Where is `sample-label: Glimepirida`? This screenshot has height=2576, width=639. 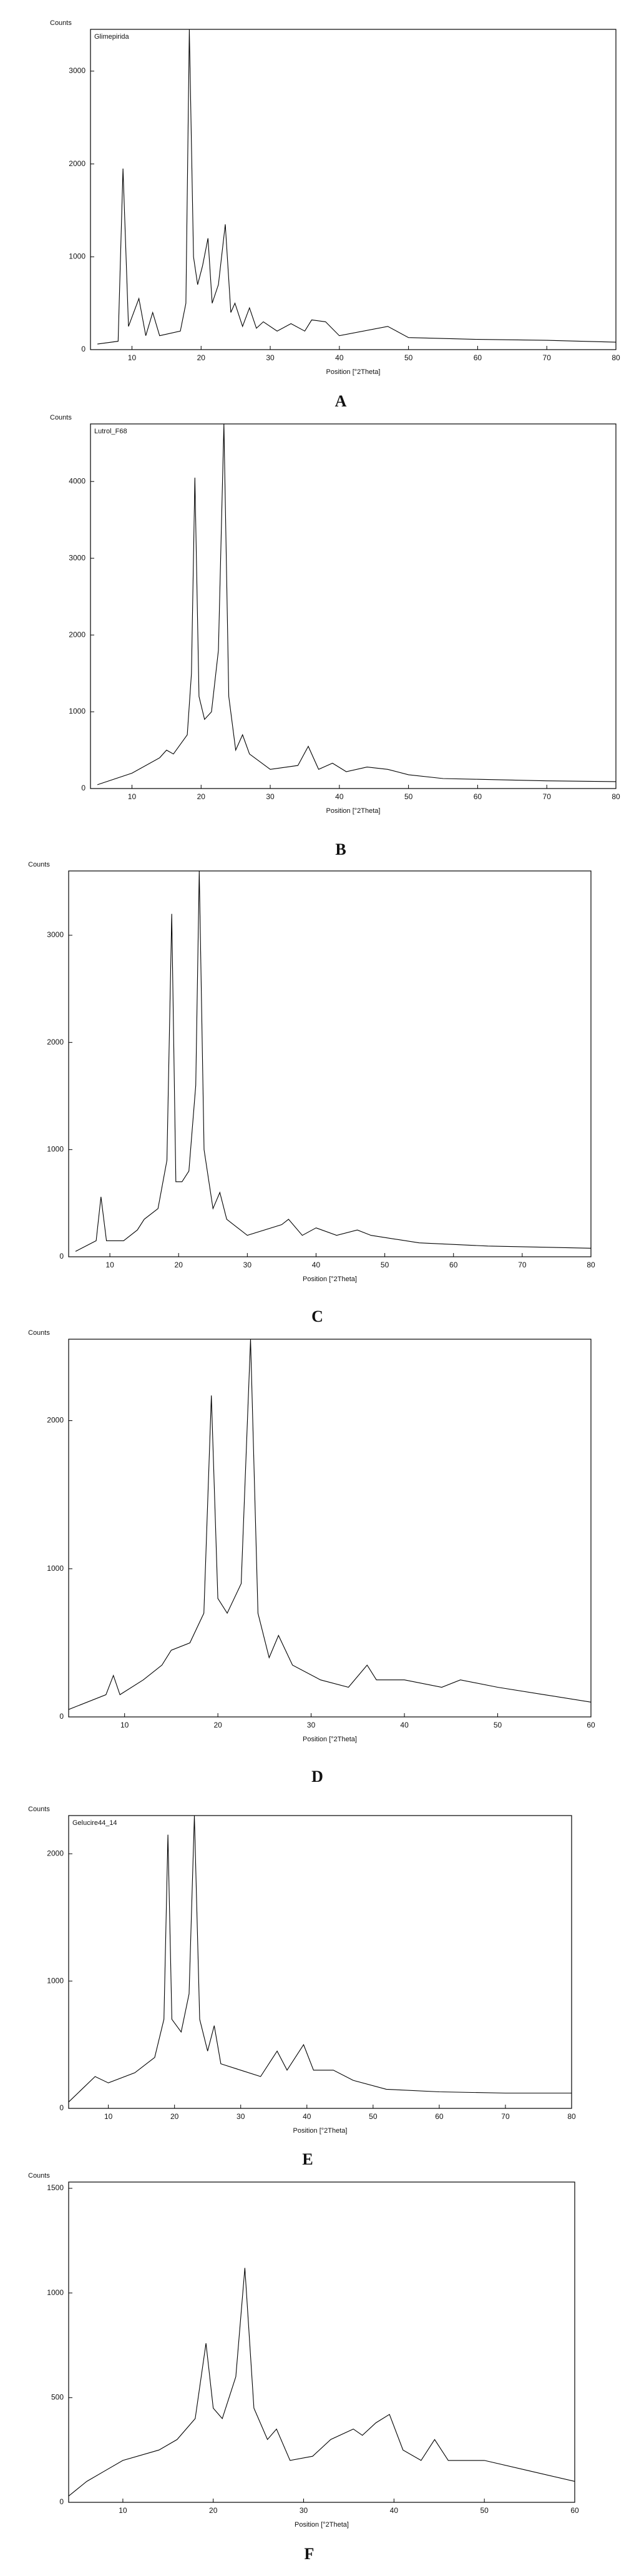
sample-label: Glimepirida is located at coordinates (112, 37).